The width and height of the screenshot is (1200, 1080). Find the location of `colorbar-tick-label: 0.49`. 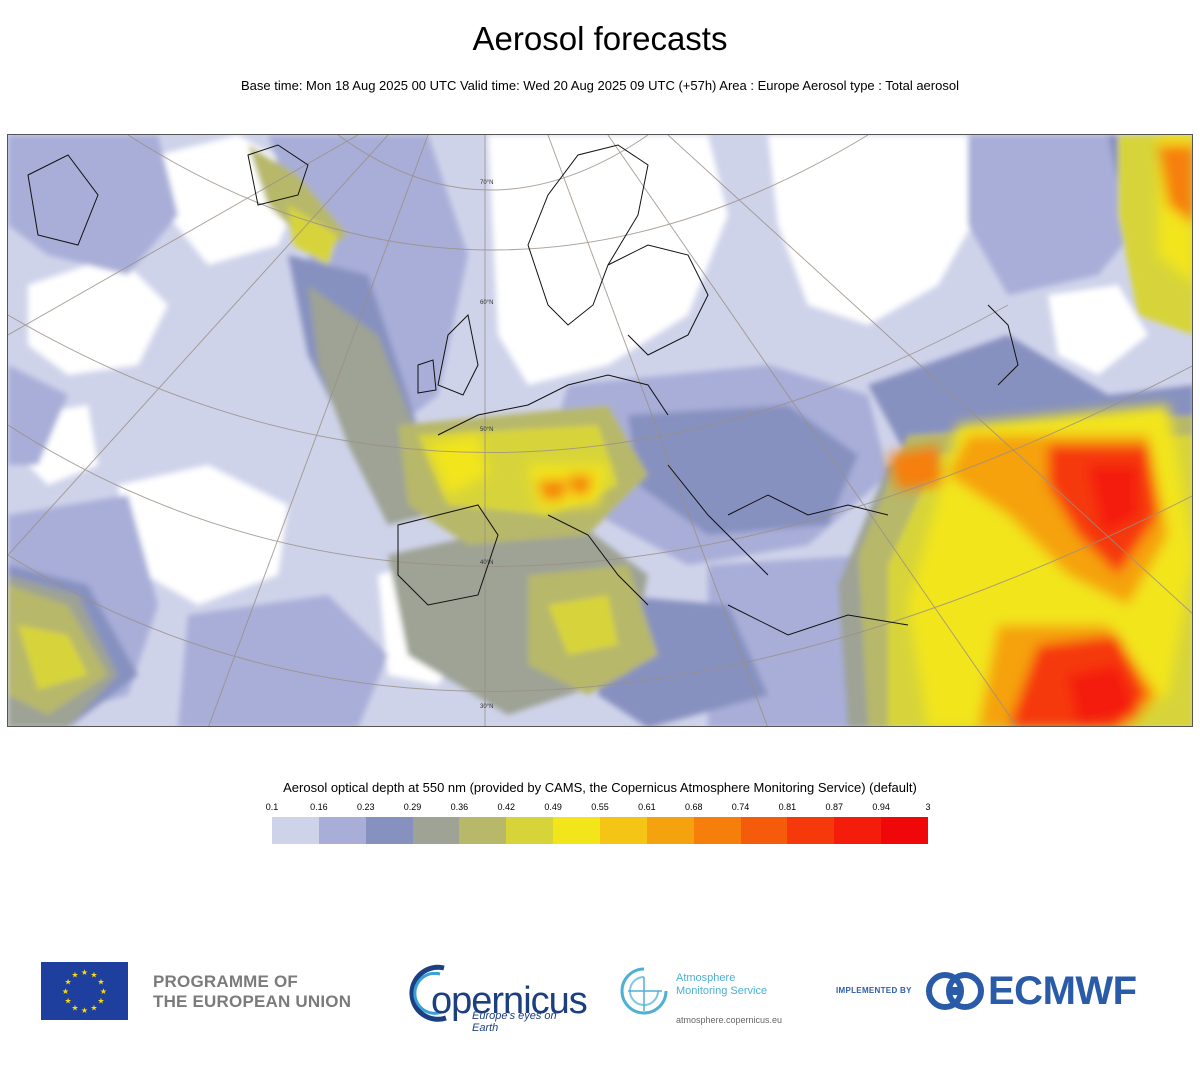

colorbar-tick-label: 0.49 is located at coordinates (553, 807).